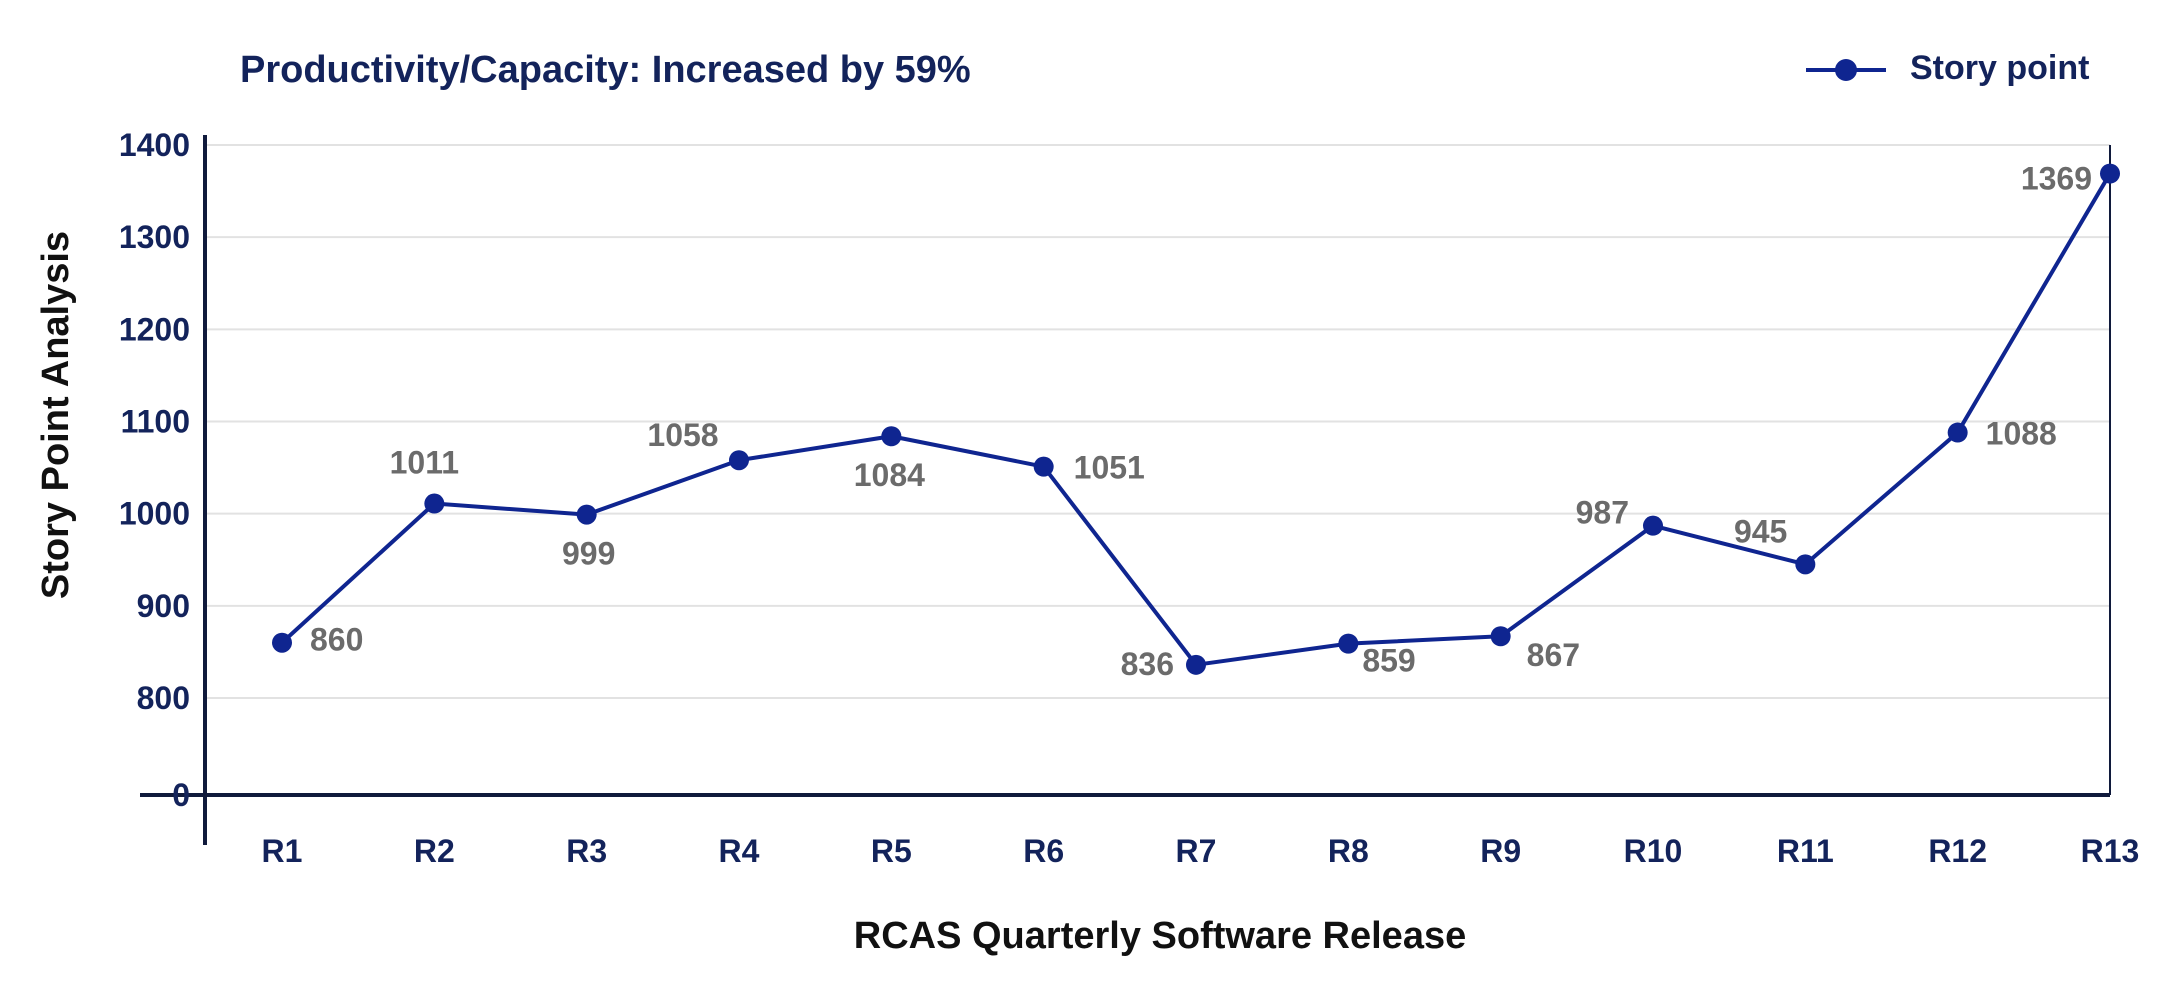  What do you see at coordinates (1500, 851) in the screenshot?
I see `x-tick-label-r9: R9` at bounding box center [1500, 851].